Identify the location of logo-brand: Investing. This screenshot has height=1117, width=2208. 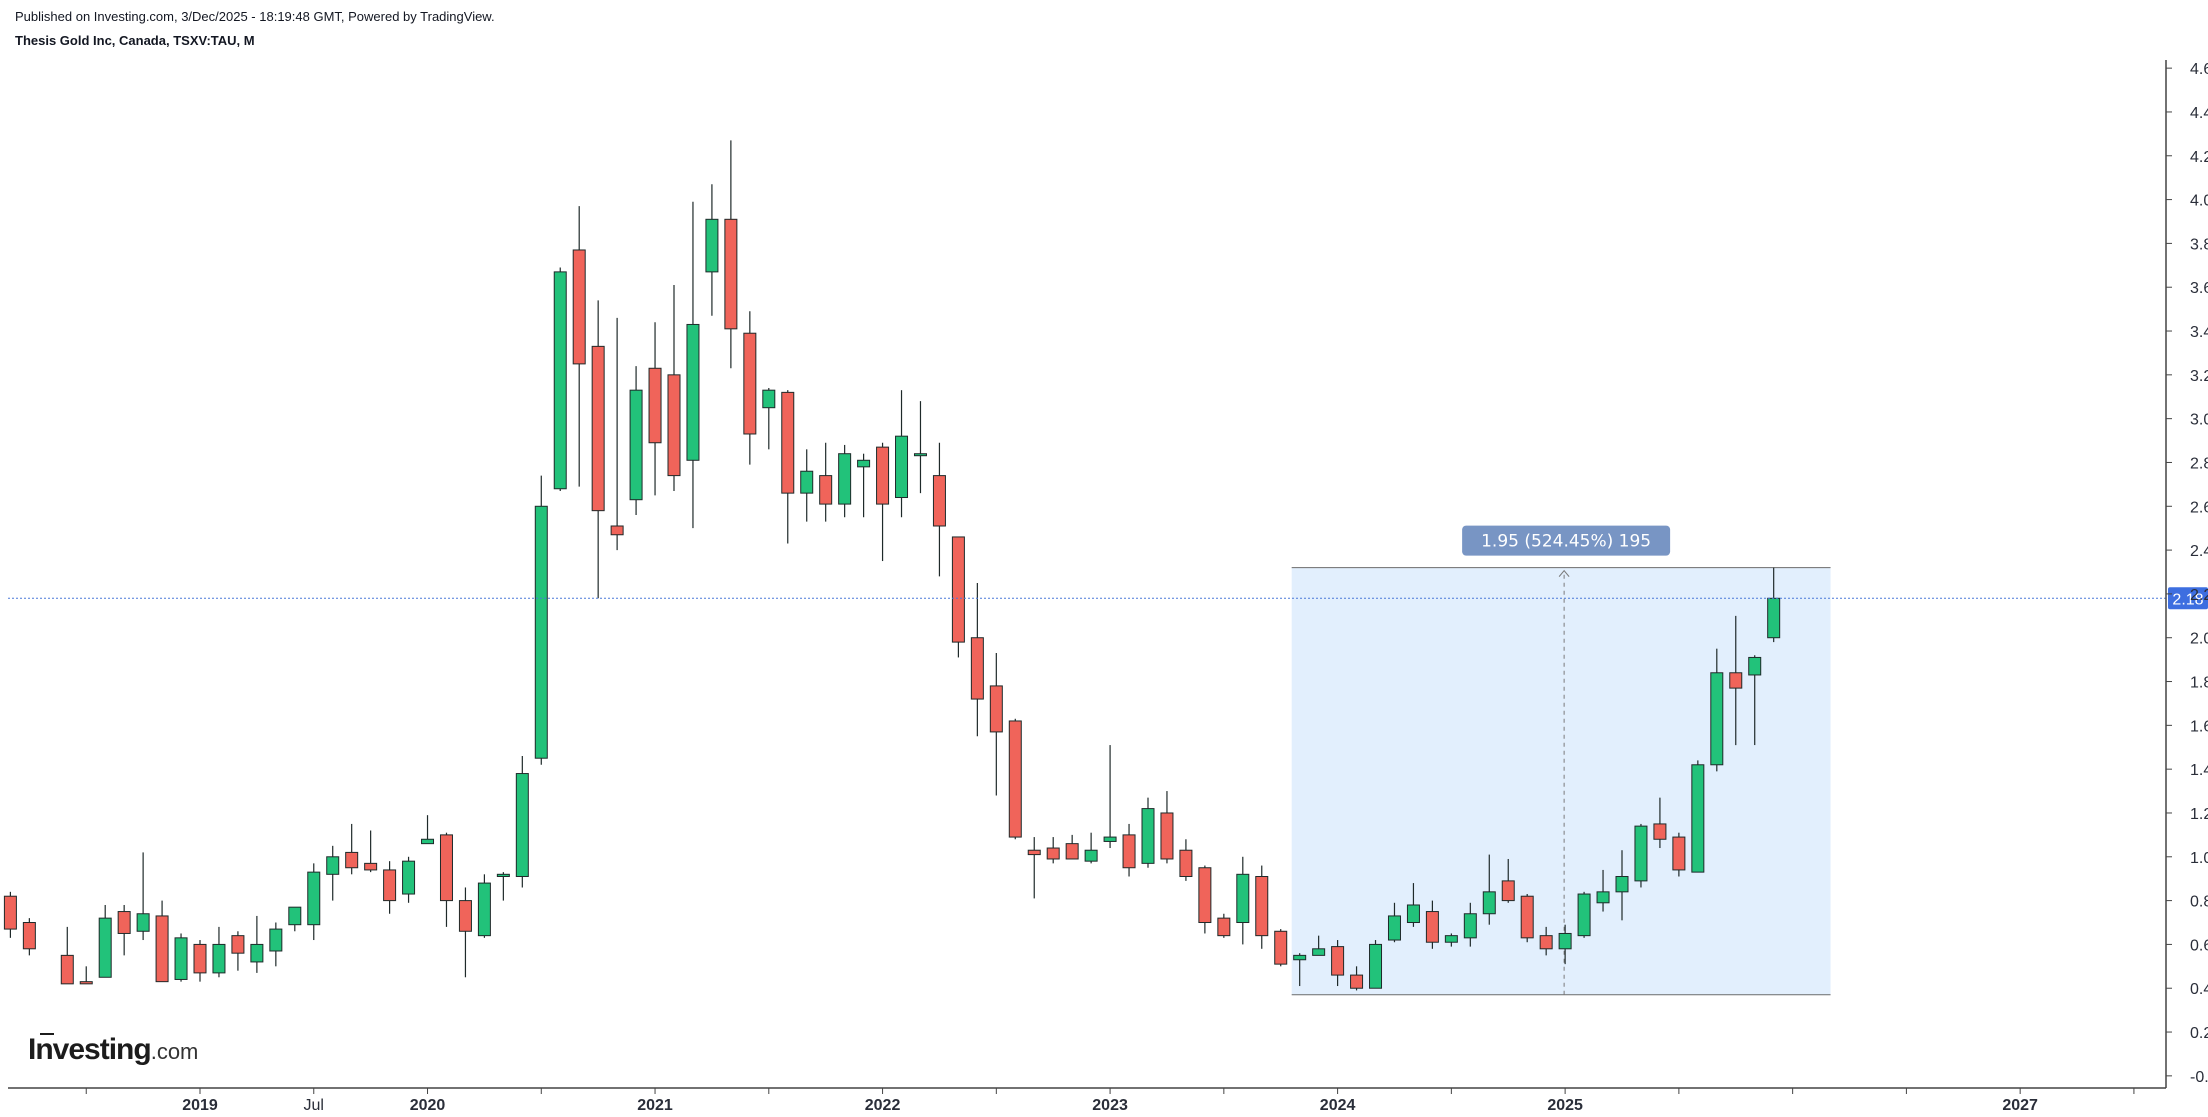
(90, 1049).